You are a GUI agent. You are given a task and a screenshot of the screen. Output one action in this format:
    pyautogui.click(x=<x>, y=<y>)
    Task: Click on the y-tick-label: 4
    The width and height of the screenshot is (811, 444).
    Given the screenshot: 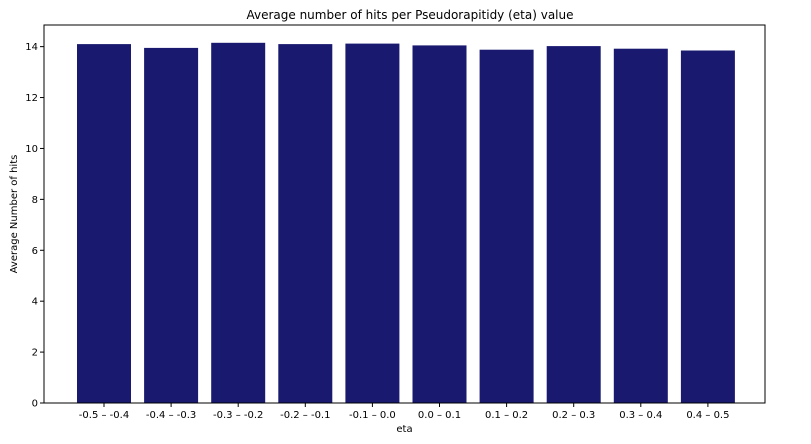 What is the action you would take?
    pyautogui.click(x=35, y=302)
    